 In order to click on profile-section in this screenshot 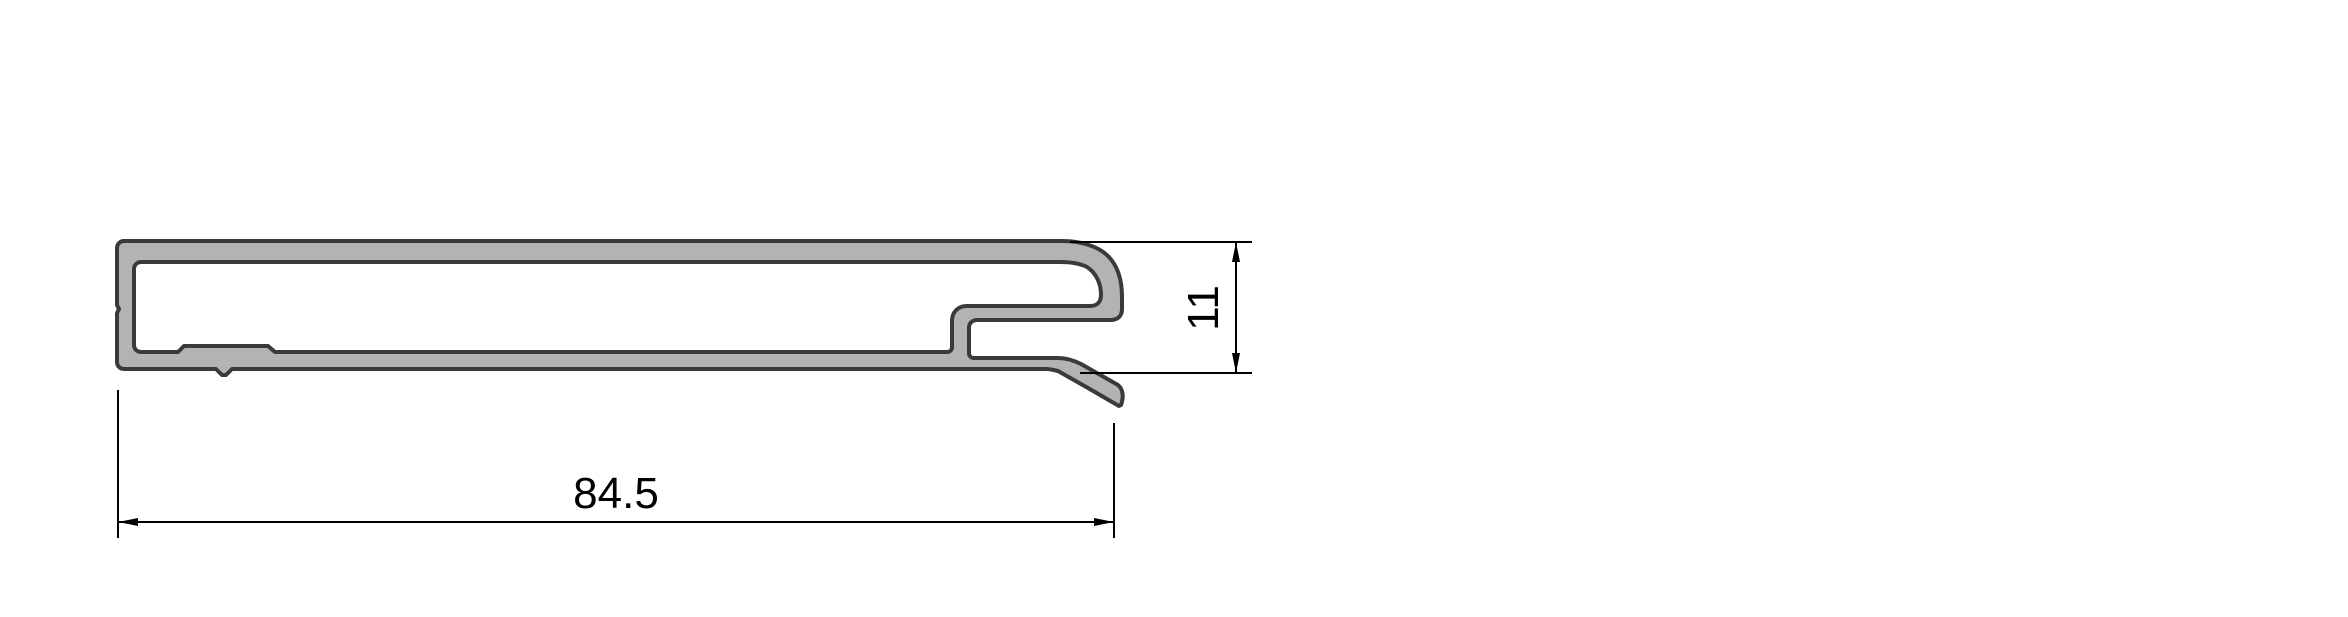, I will do `click(620, 323)`.